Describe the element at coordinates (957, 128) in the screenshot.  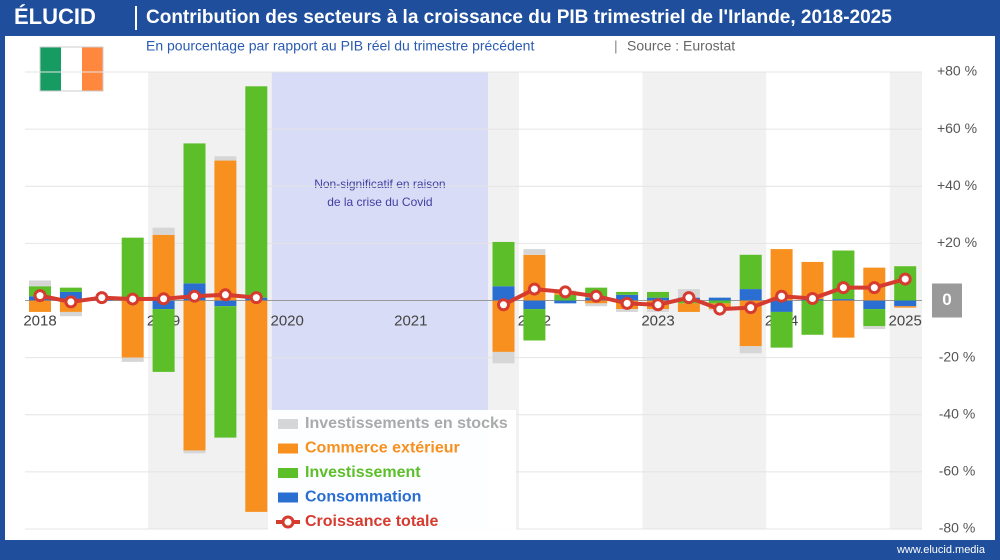
I see `y-tick-label: +60 %` at that location.